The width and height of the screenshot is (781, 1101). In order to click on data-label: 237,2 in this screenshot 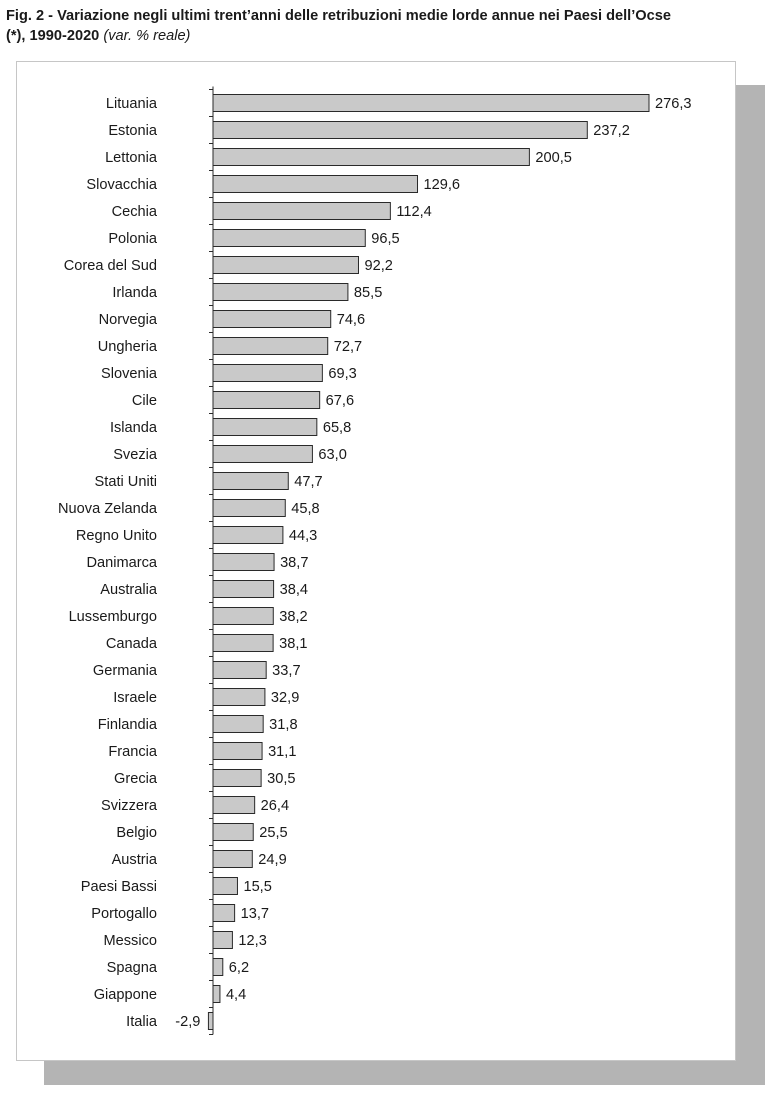, I will do `click(611, 131)`.